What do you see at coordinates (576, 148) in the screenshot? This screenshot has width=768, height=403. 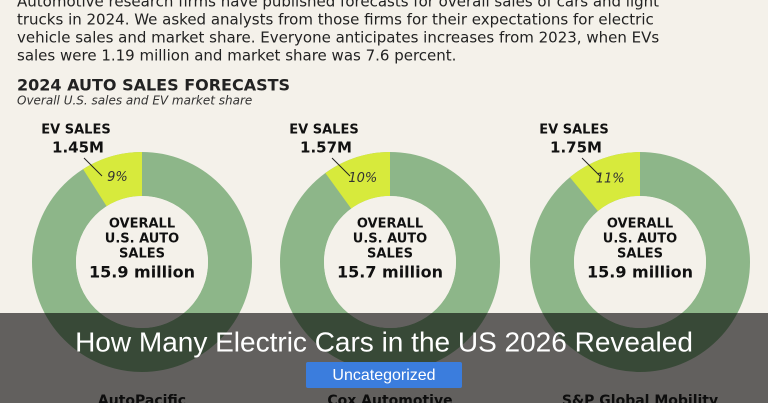 I see `ev-sales: 1.75M` at bounding box center [576, 148].